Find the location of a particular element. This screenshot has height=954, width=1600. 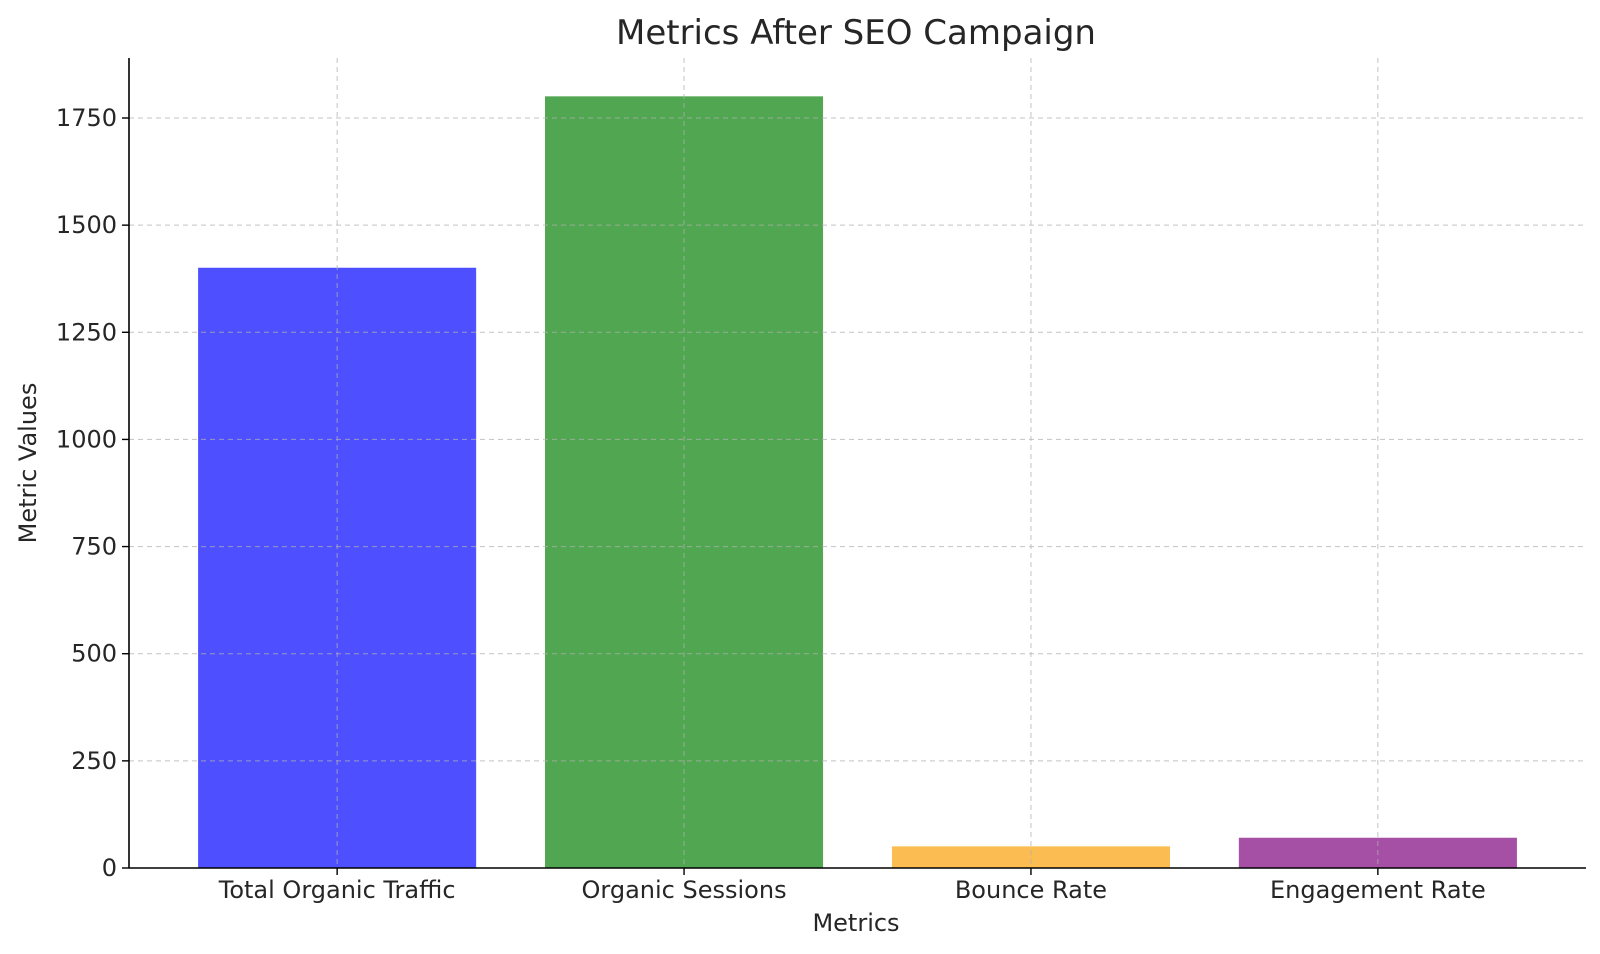

y-axis-label: Metric Values is located at coordinates (28, 463).